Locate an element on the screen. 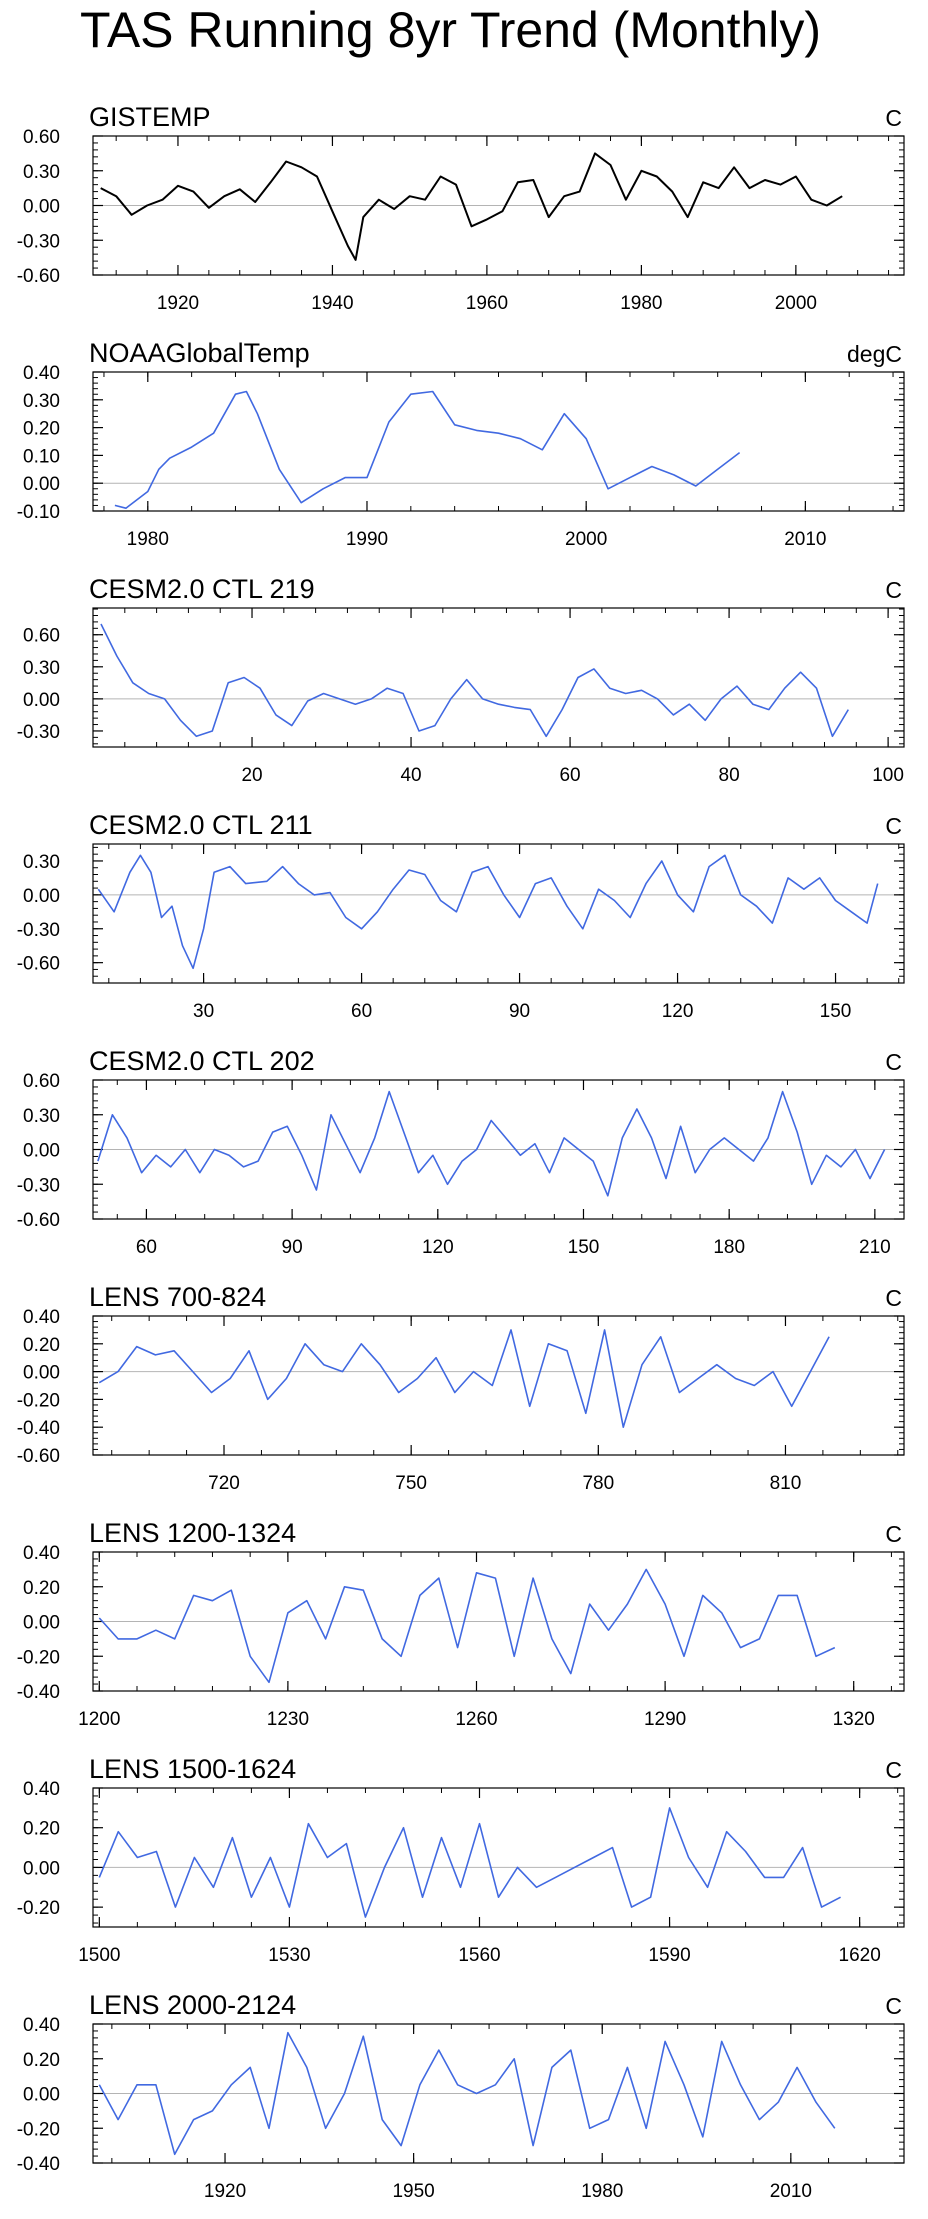 Image resolution: width=928 pixels, height=2219 pixels. x-tick-label: 1560 is located at coordinates (479, 1955).